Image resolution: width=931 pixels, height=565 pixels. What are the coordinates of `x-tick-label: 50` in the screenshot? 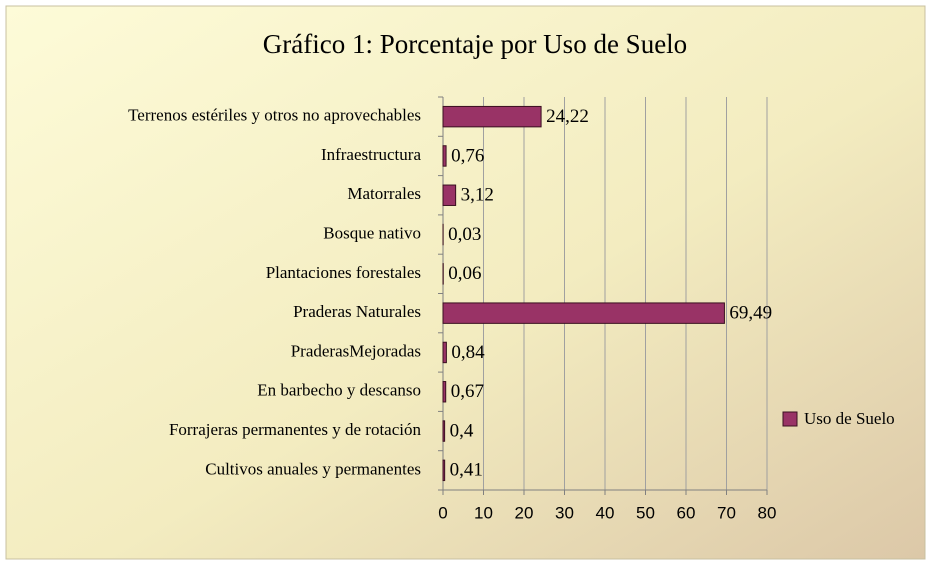 It's located at (645, 512).